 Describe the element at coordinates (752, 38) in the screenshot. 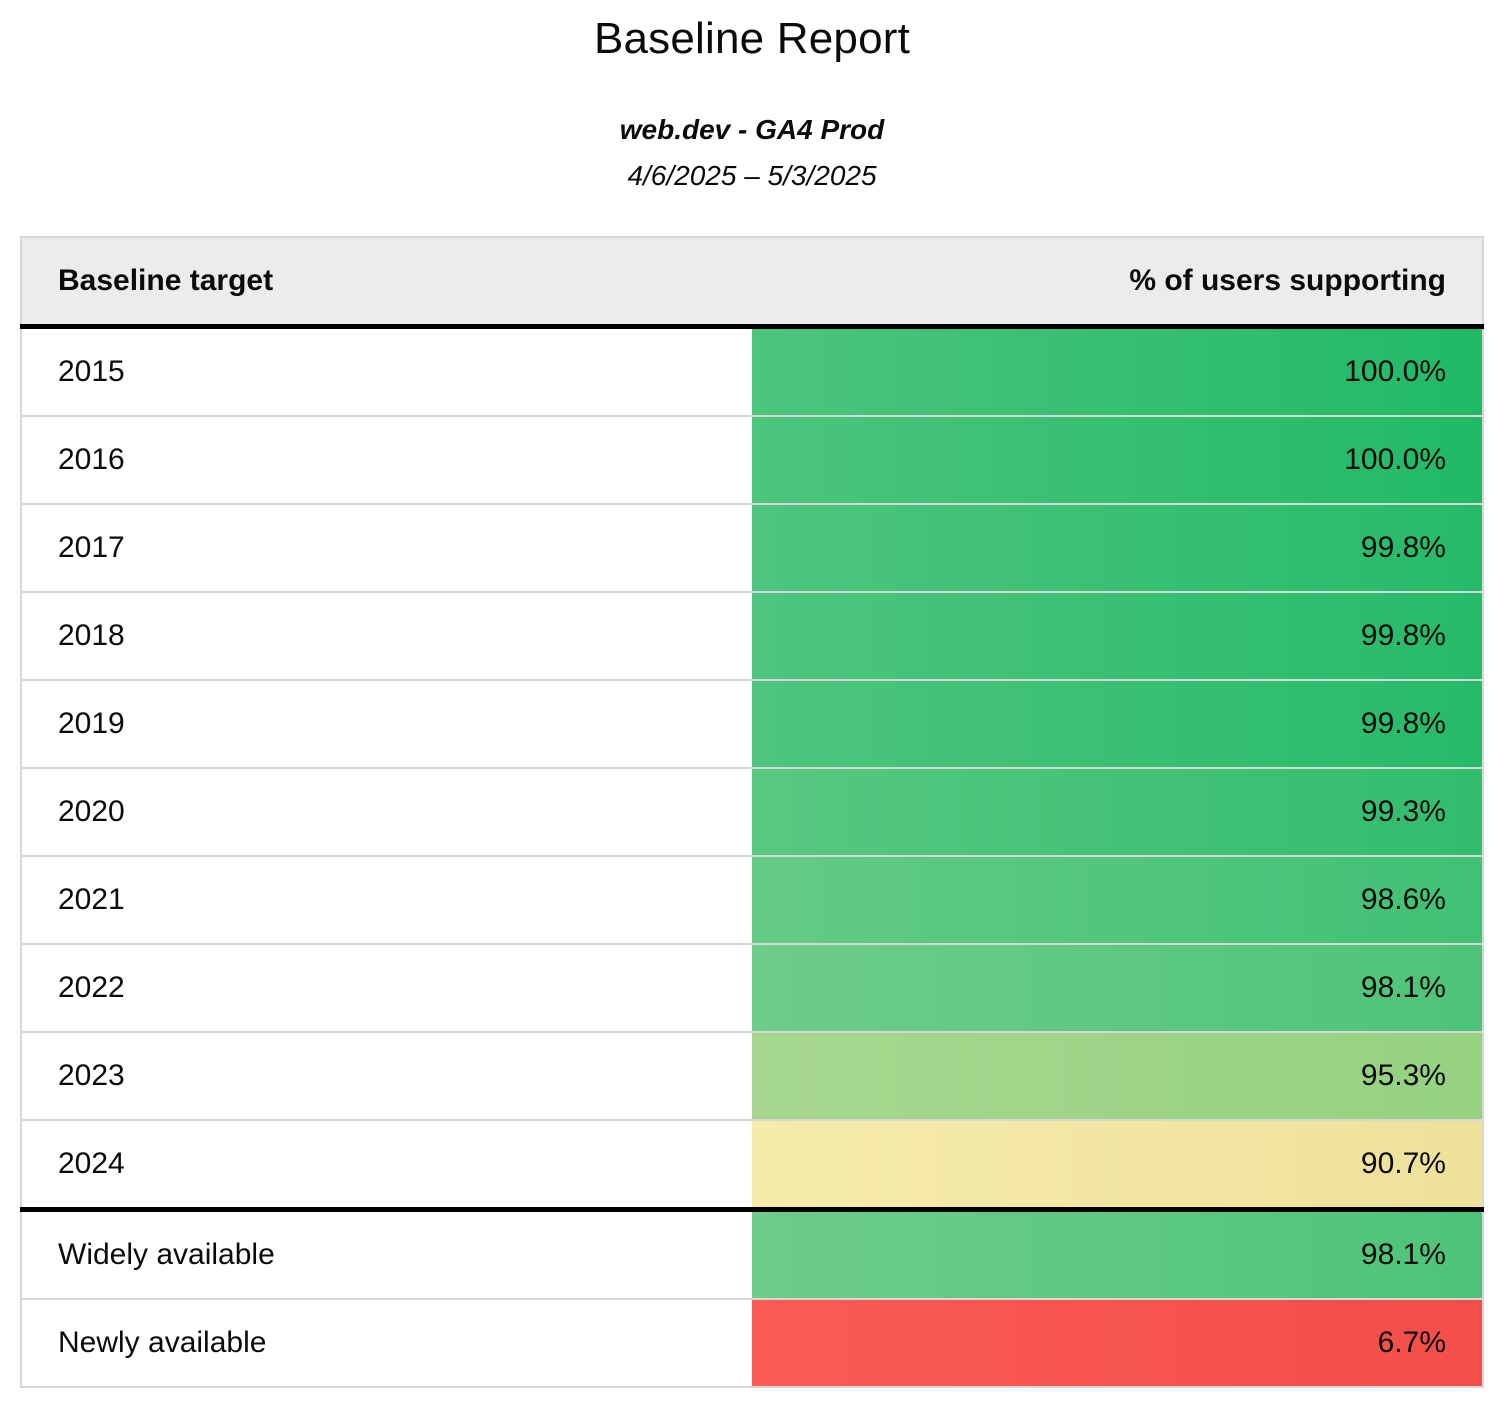

I see `page-title: Baseline Report` at that location.